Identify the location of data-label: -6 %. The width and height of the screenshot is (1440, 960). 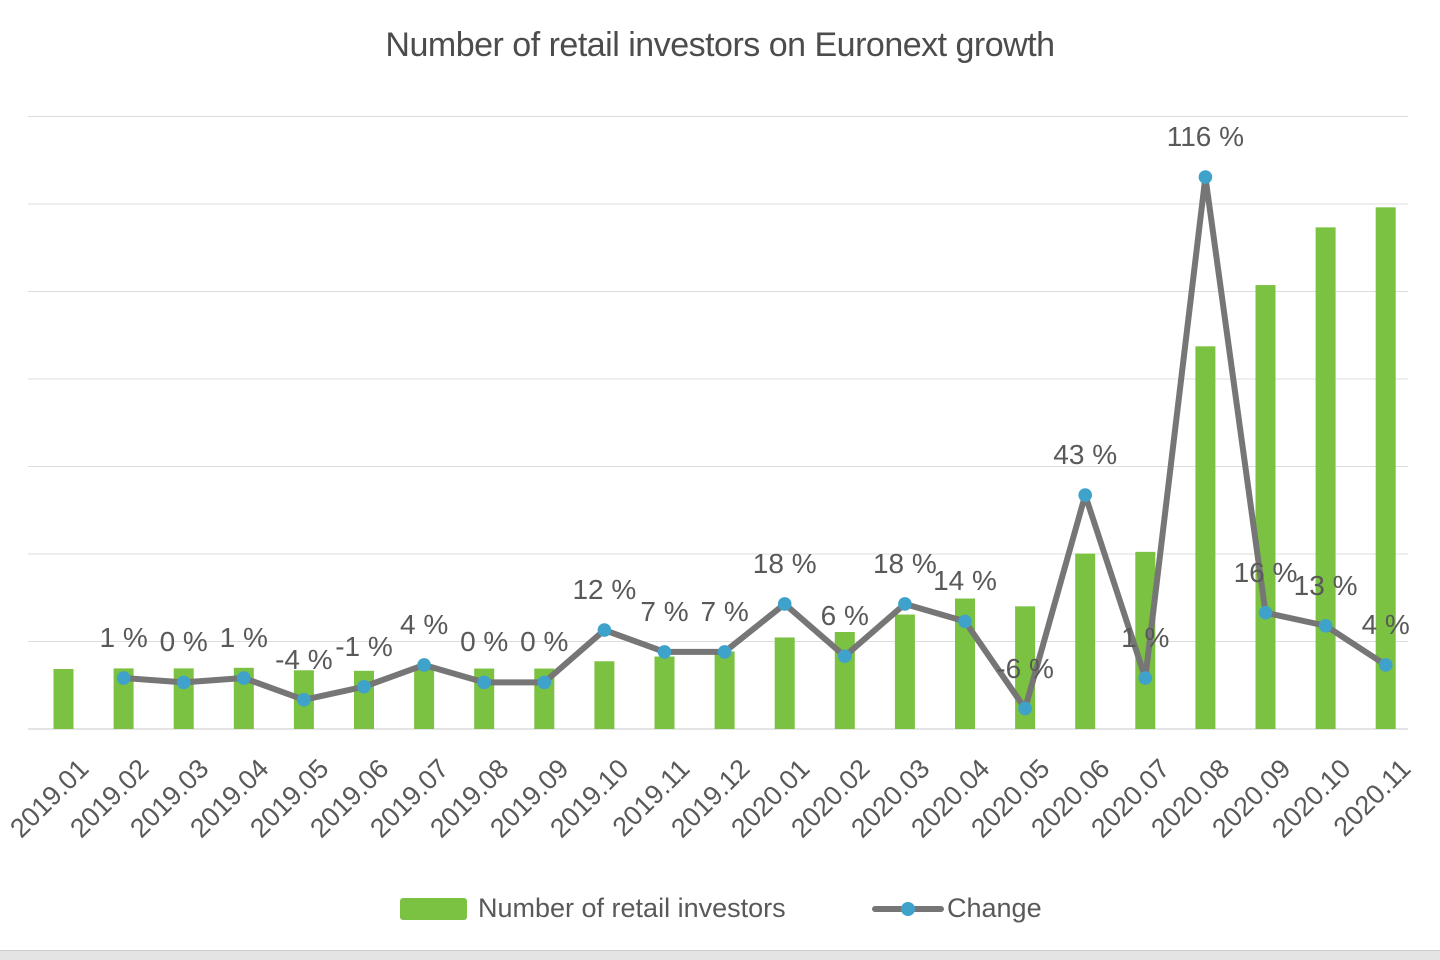
(1025, 668).